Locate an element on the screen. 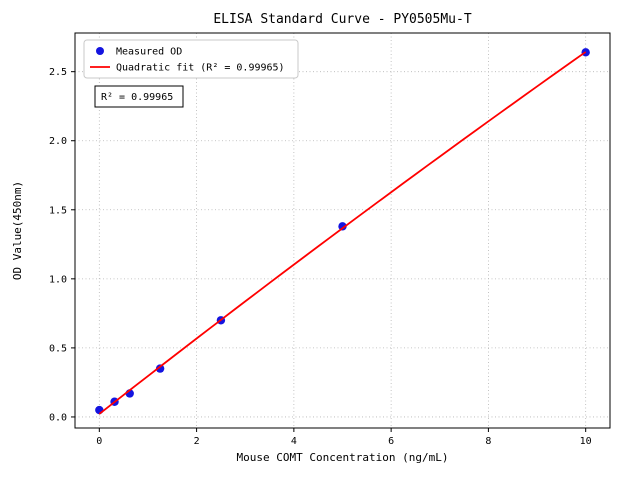 Image resolution: width=640 pixels, height=480 pixels. y-axis-label: OD Value(450nm) is located at coordinates (17, 230).